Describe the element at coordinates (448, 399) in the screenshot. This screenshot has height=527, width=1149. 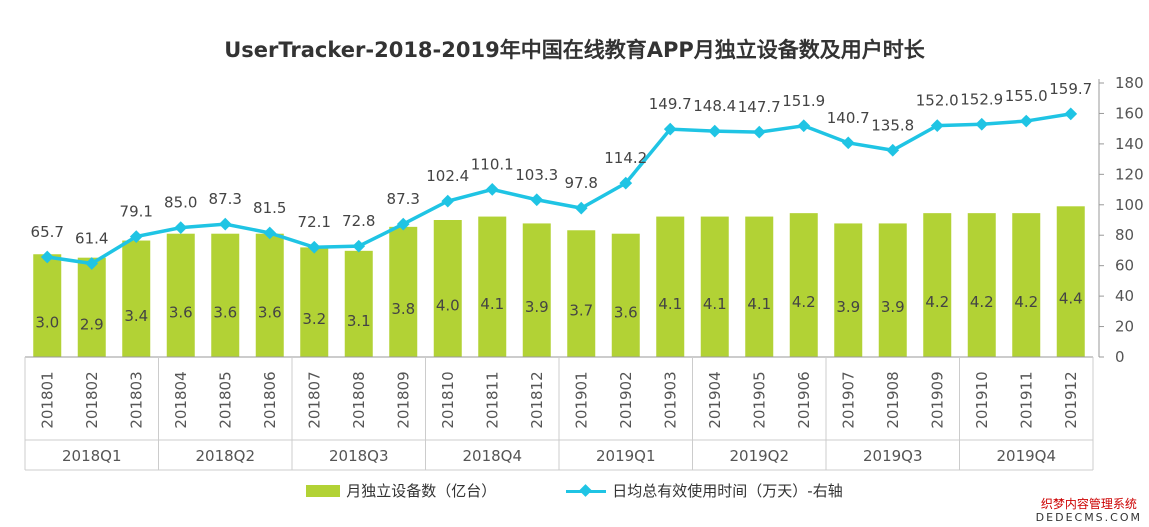
I see `x-tick-label: 201810` at that location.